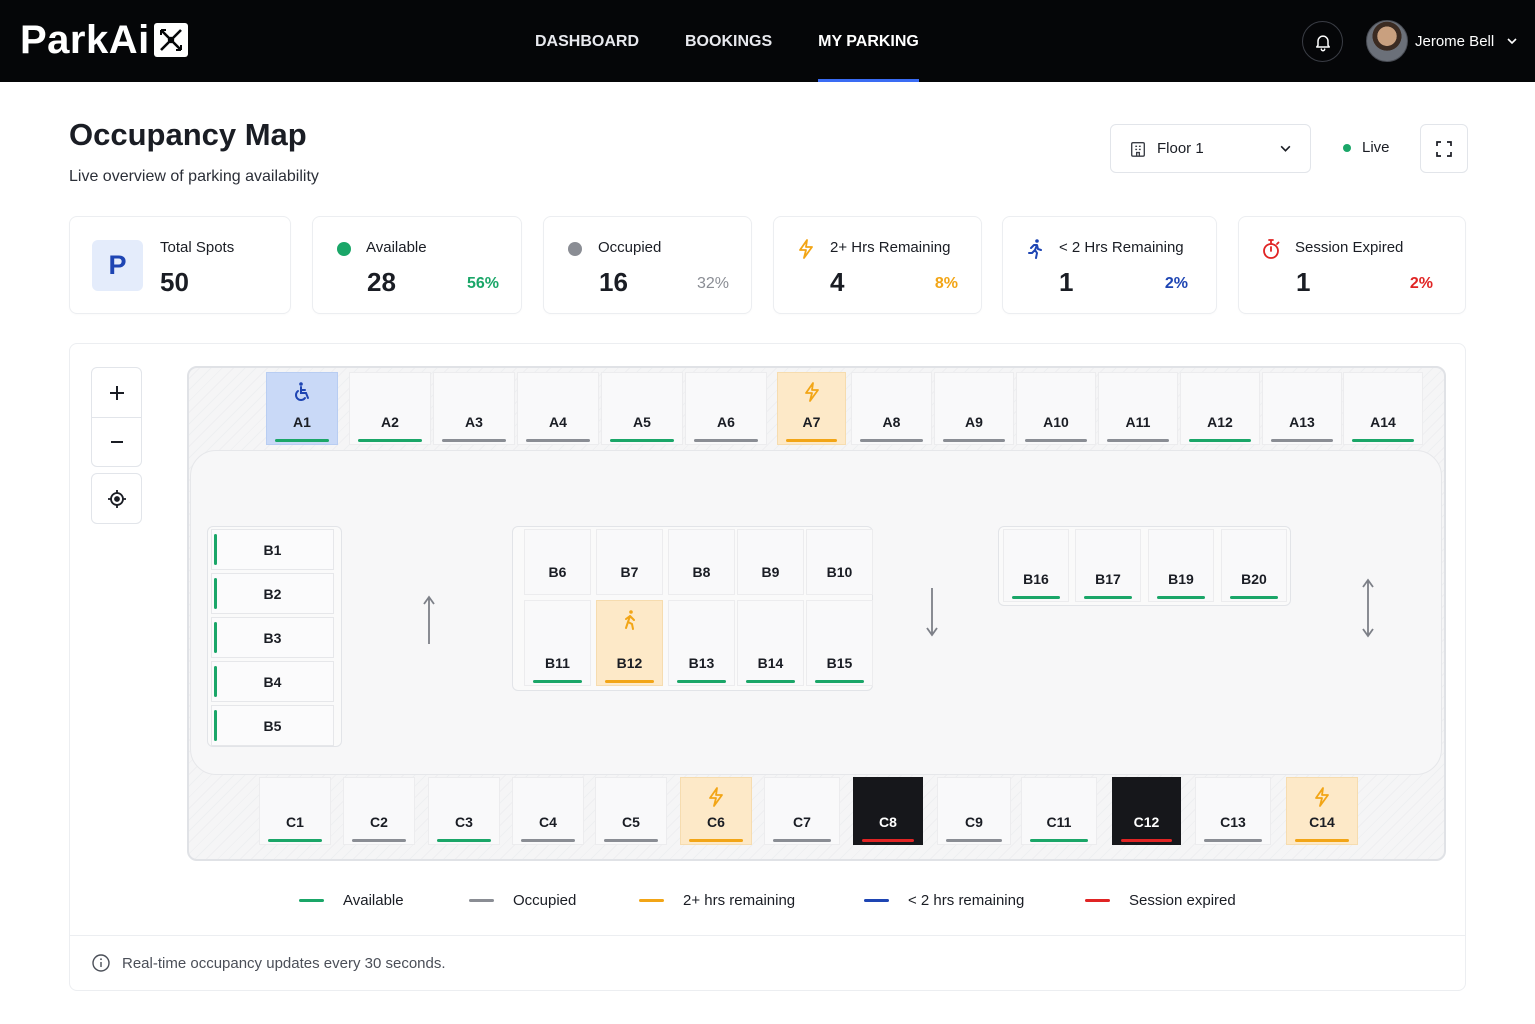 Image resolution: width=1535 pixels, height=1024 pixels. Describe the element at coordinates (701, 643) in the screenshot. I see `parking-spot-b13: B13` at that location.